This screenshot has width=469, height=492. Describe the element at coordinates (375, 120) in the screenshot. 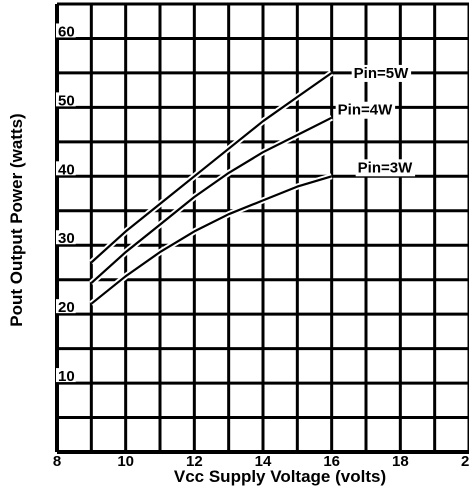

I see `series-labels: Pin=5W Pin=4W Pin=3W` at that location.